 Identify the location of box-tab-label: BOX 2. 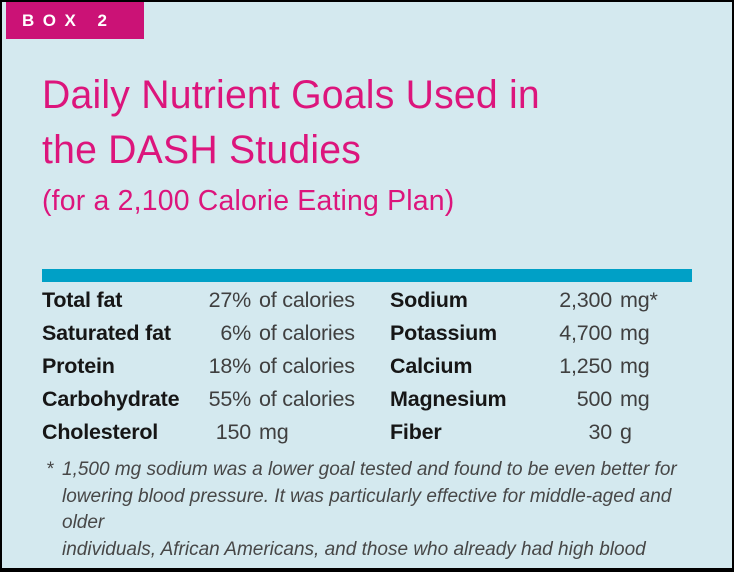
(69, 20).